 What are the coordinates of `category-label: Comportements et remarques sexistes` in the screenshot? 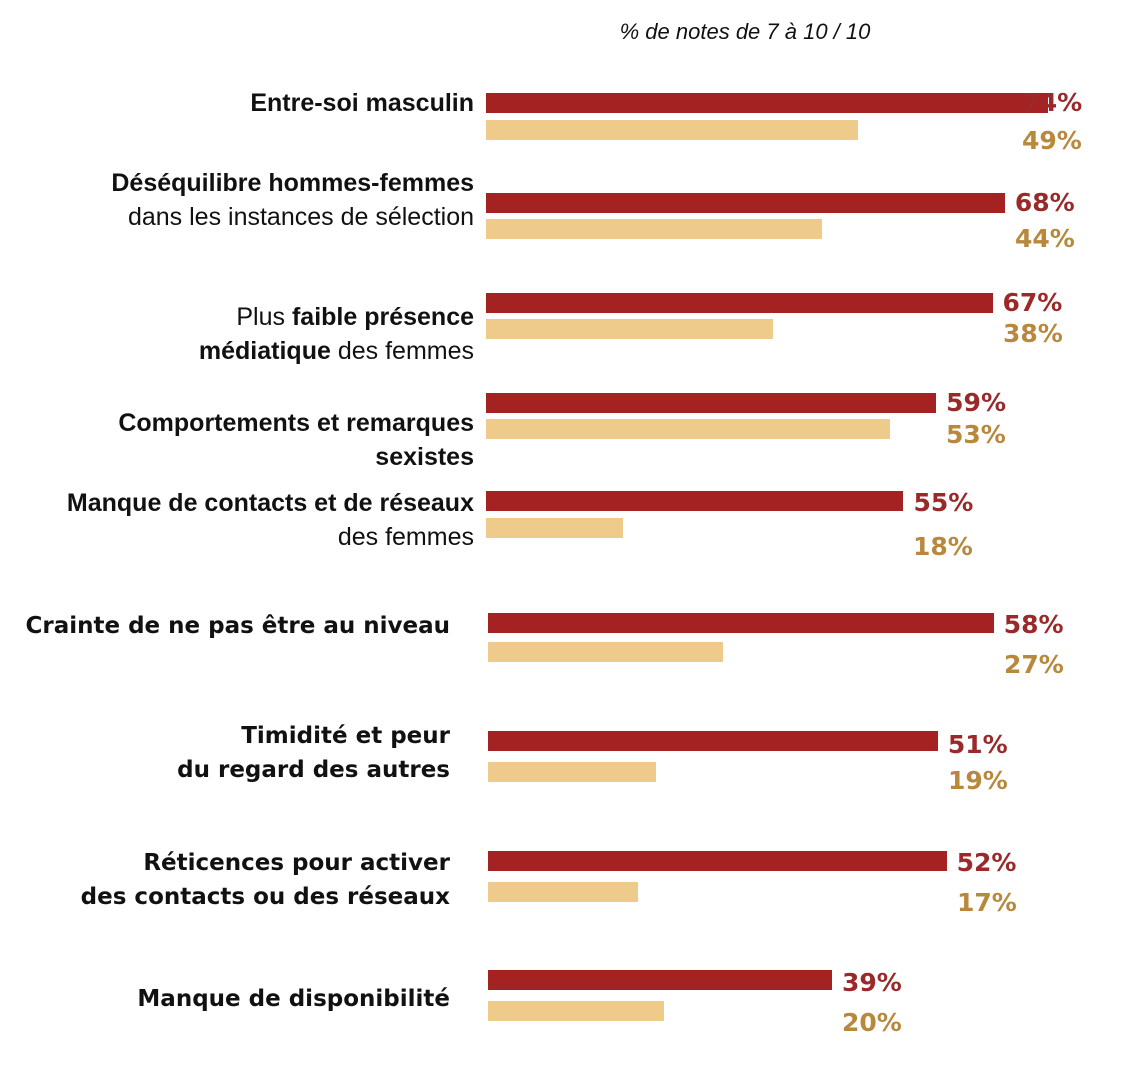 It's located at (296, 440).